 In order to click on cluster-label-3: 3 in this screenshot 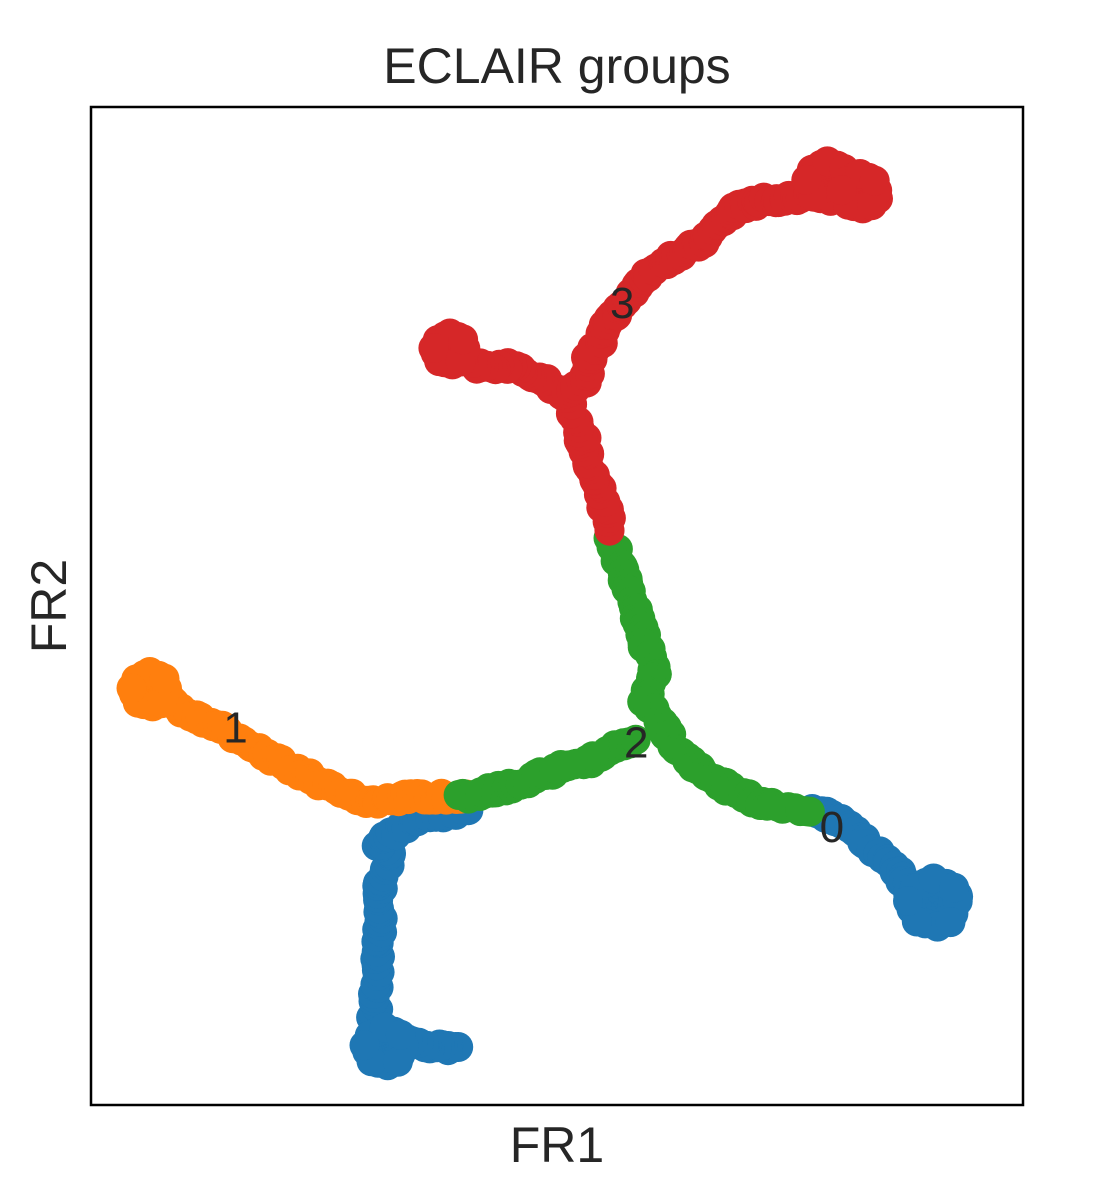, I will do `click(622, 303)`.